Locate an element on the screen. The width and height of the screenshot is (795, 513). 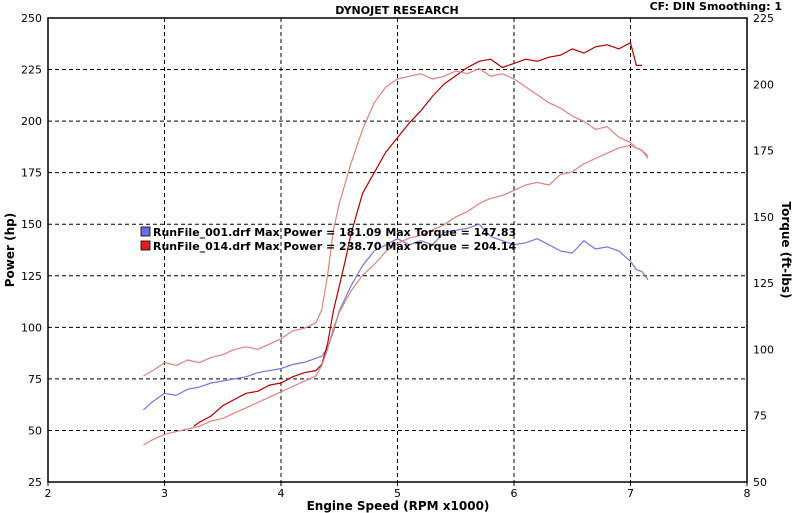
y-right-tick-label: 200 is located at coordinates (763, 84).